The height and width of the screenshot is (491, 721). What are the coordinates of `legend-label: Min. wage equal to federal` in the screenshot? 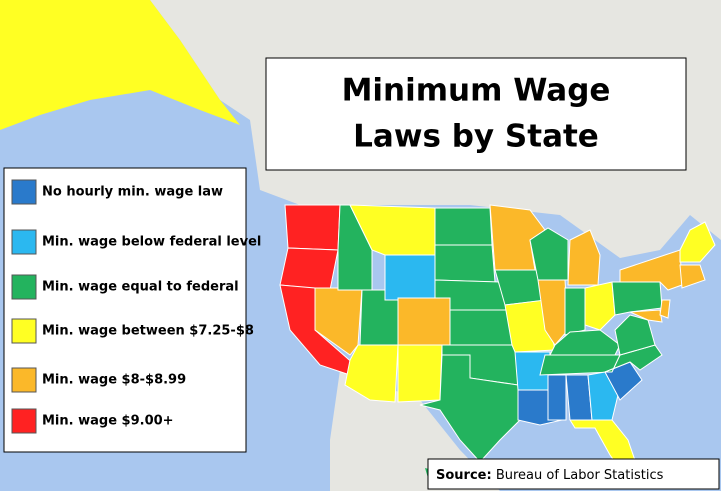 It's located at (140, 287).